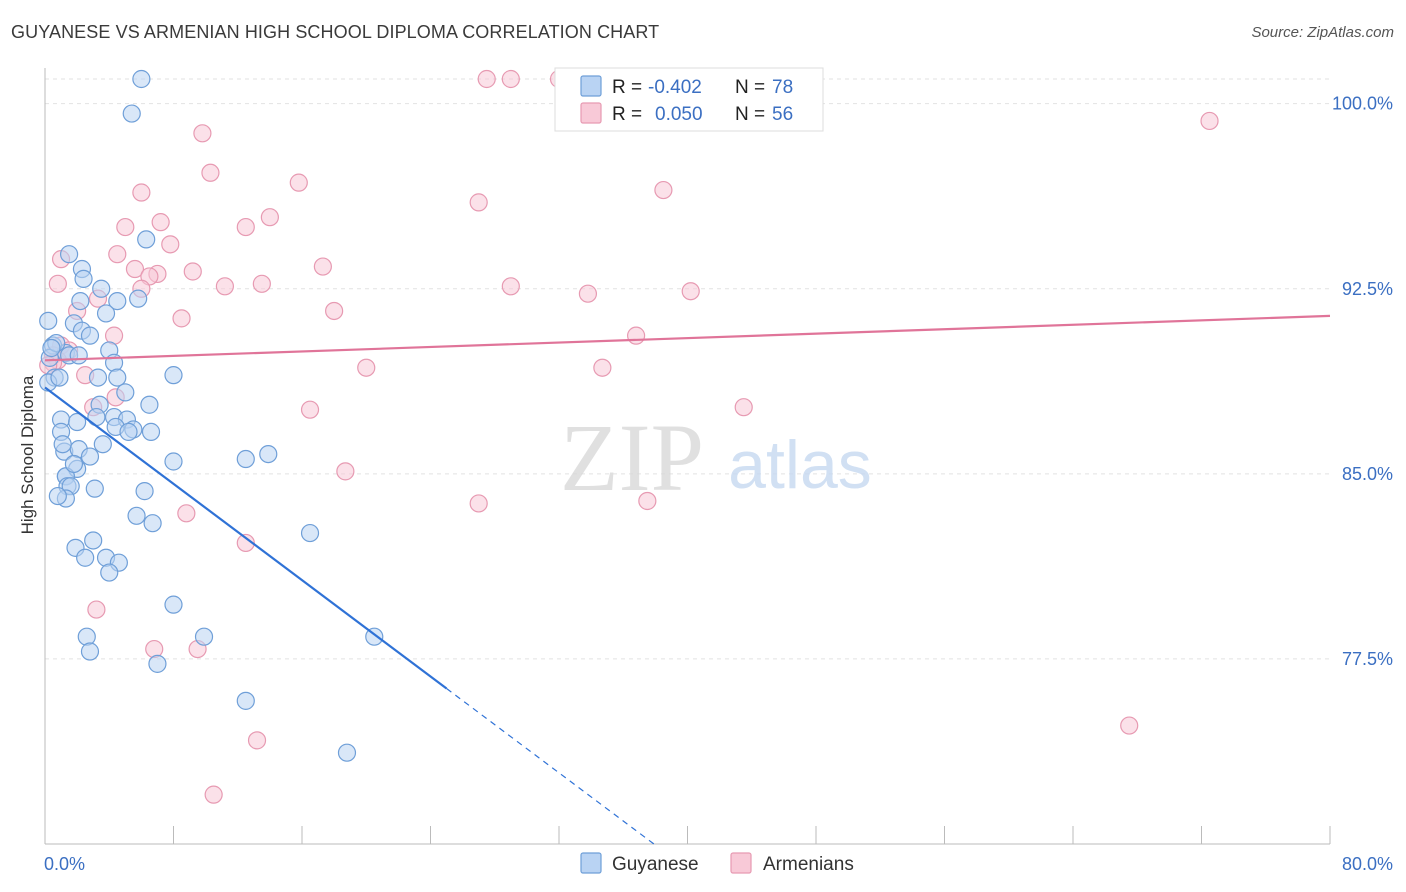 This screenshot has height=892, width=1406. What do you see at coordinates (591, 86) in the screenshot?
I see `legend-swatch-guyanese` at bounding box center [591, 86].